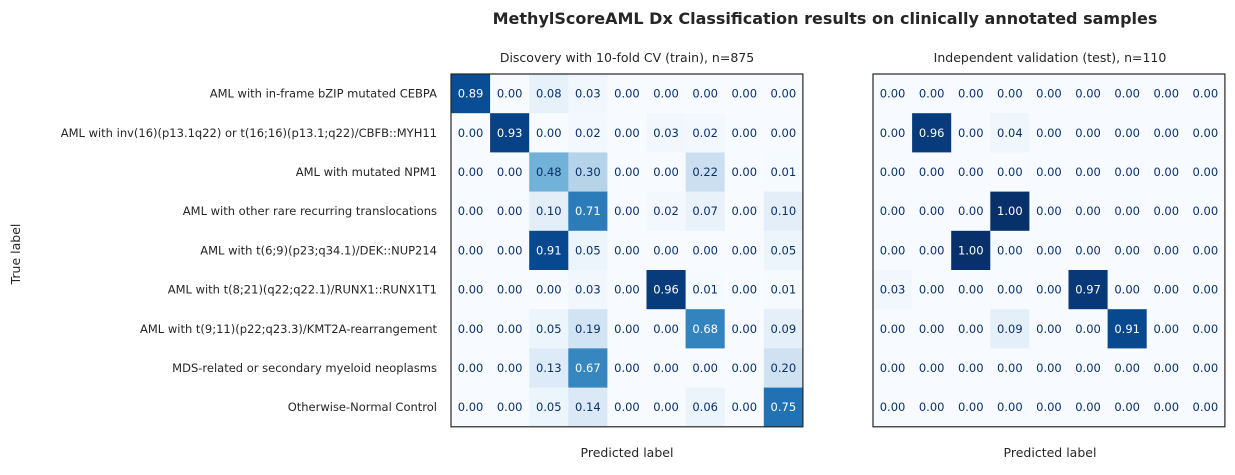 The width and height of the screenshot is (1235, 475). What do you see at coordinates (323, 94) in the screenshot?
I see `row-label: AML with in-frame bZIP mutated CEBPA` at bounding box center [323, 94].